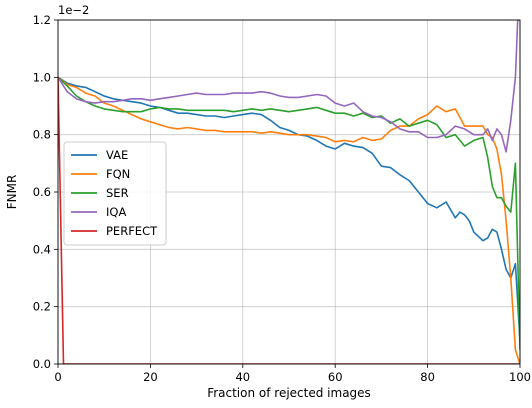 Image resolution: width=532 pixels, height=408 pixels. What do you see at coordinates (117, 193) in the screenshot?
I see `legend-entry-label: SER` at bounding box center [117, 193].